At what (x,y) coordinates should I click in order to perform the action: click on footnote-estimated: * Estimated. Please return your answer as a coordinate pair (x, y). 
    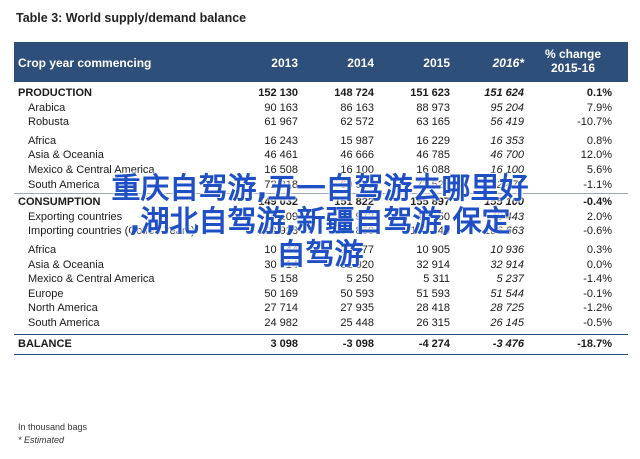
    Looking at the image, I should click on (41, 440).